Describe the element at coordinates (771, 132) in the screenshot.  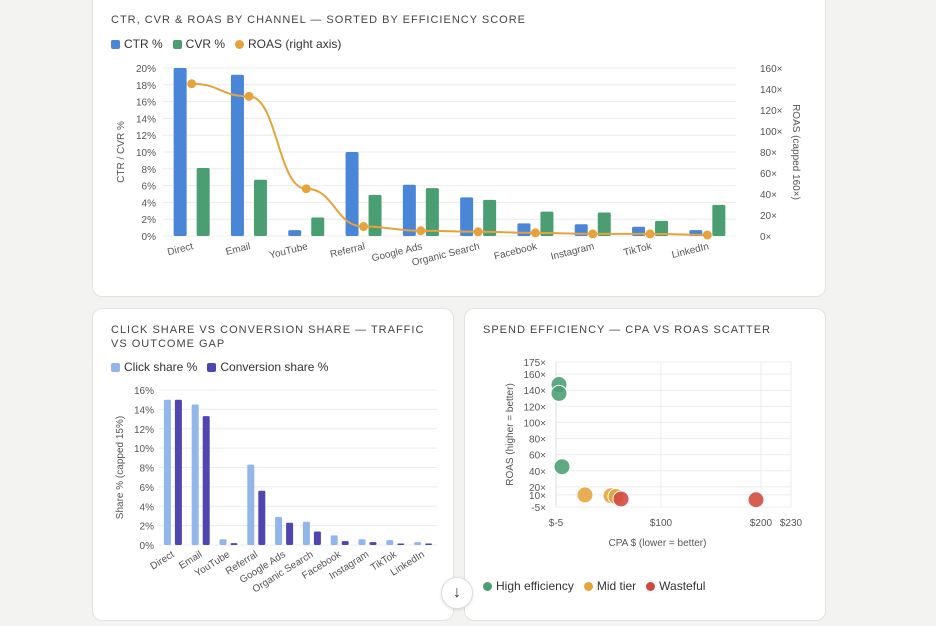
I see `y2-tick-label: 100×` at that location.